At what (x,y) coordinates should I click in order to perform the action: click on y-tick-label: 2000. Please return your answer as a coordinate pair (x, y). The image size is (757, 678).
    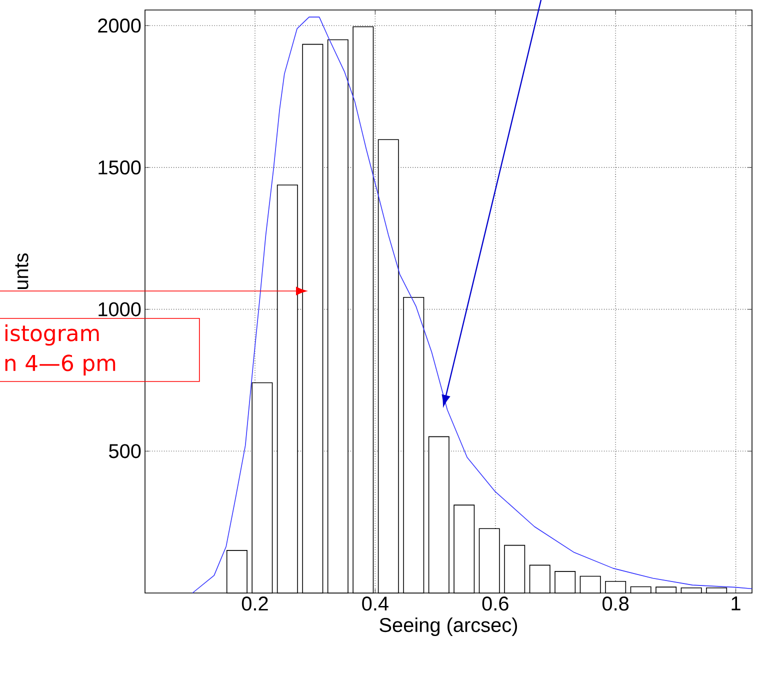
    Looking at the image, I should click on (119, 25).